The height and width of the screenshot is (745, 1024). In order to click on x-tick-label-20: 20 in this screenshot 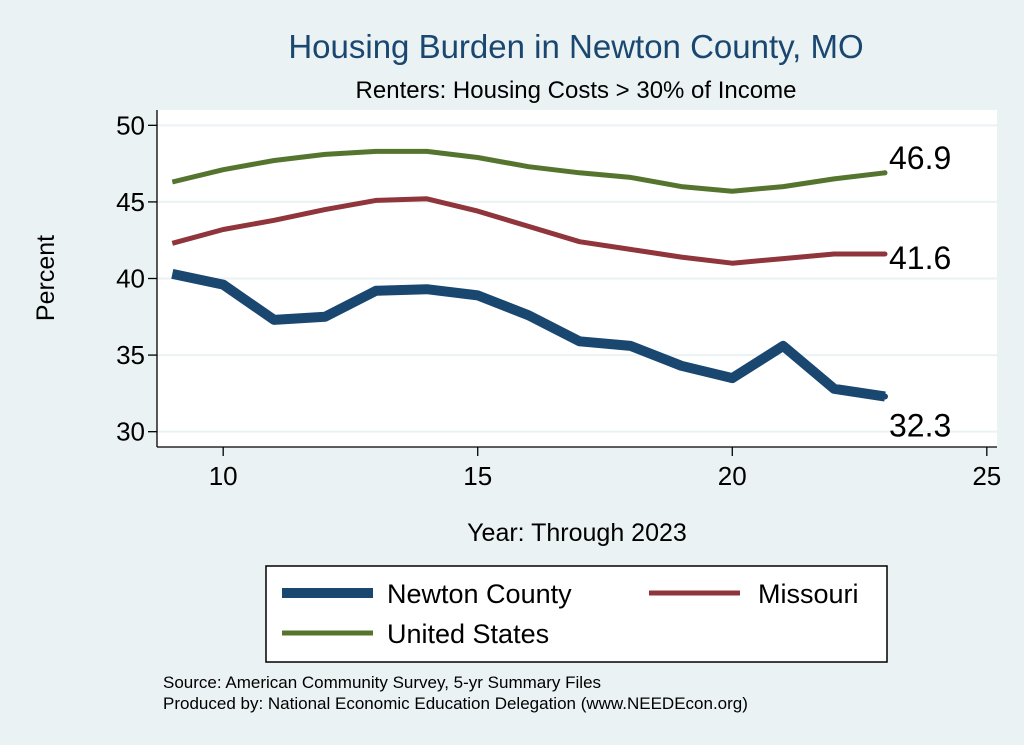, I will do `click(732, 476)`.